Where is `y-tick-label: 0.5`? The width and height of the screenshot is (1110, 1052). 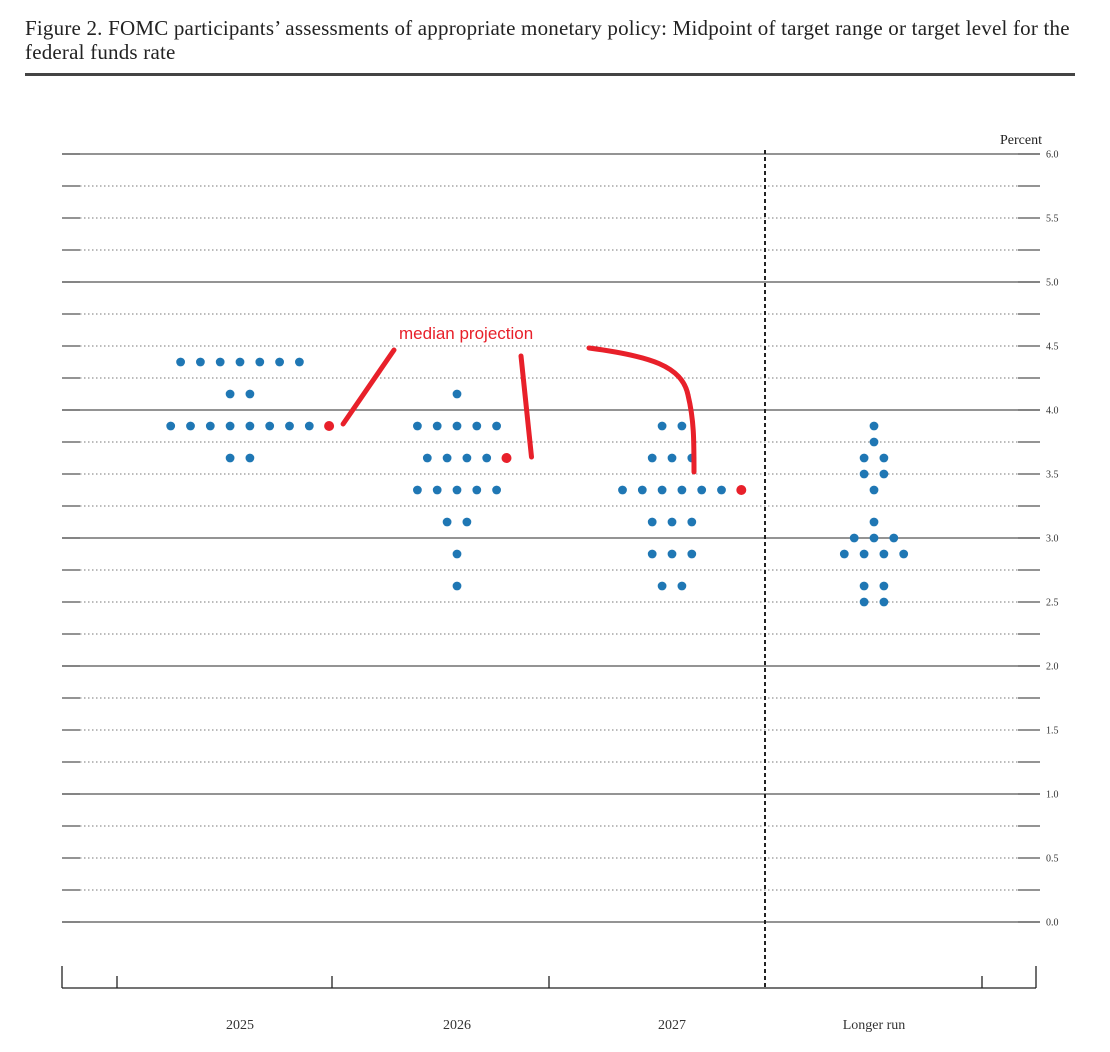
y-tick-label: 0.5 is located at coordinates (1052, 859).